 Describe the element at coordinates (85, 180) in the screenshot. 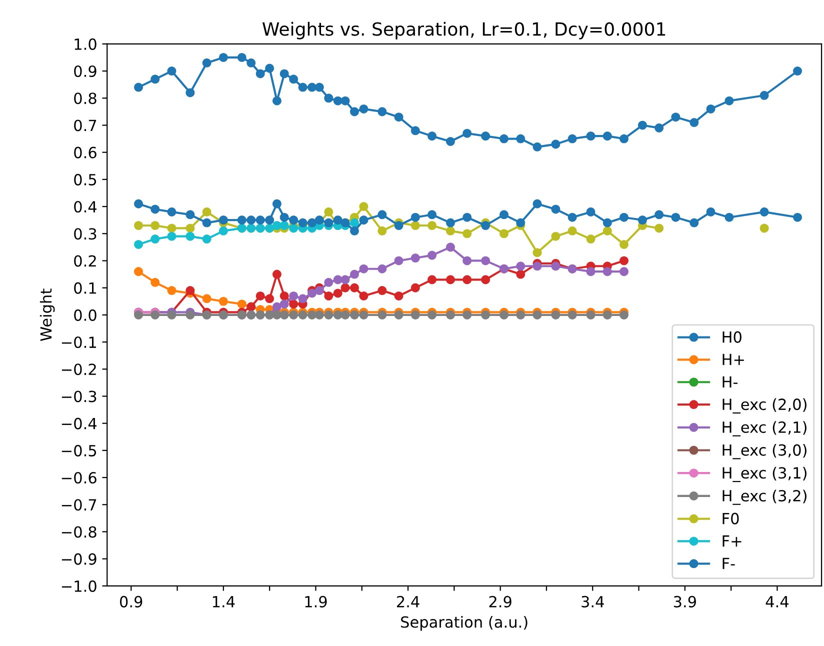

I see `y-tick-label: 0.5` at that location.